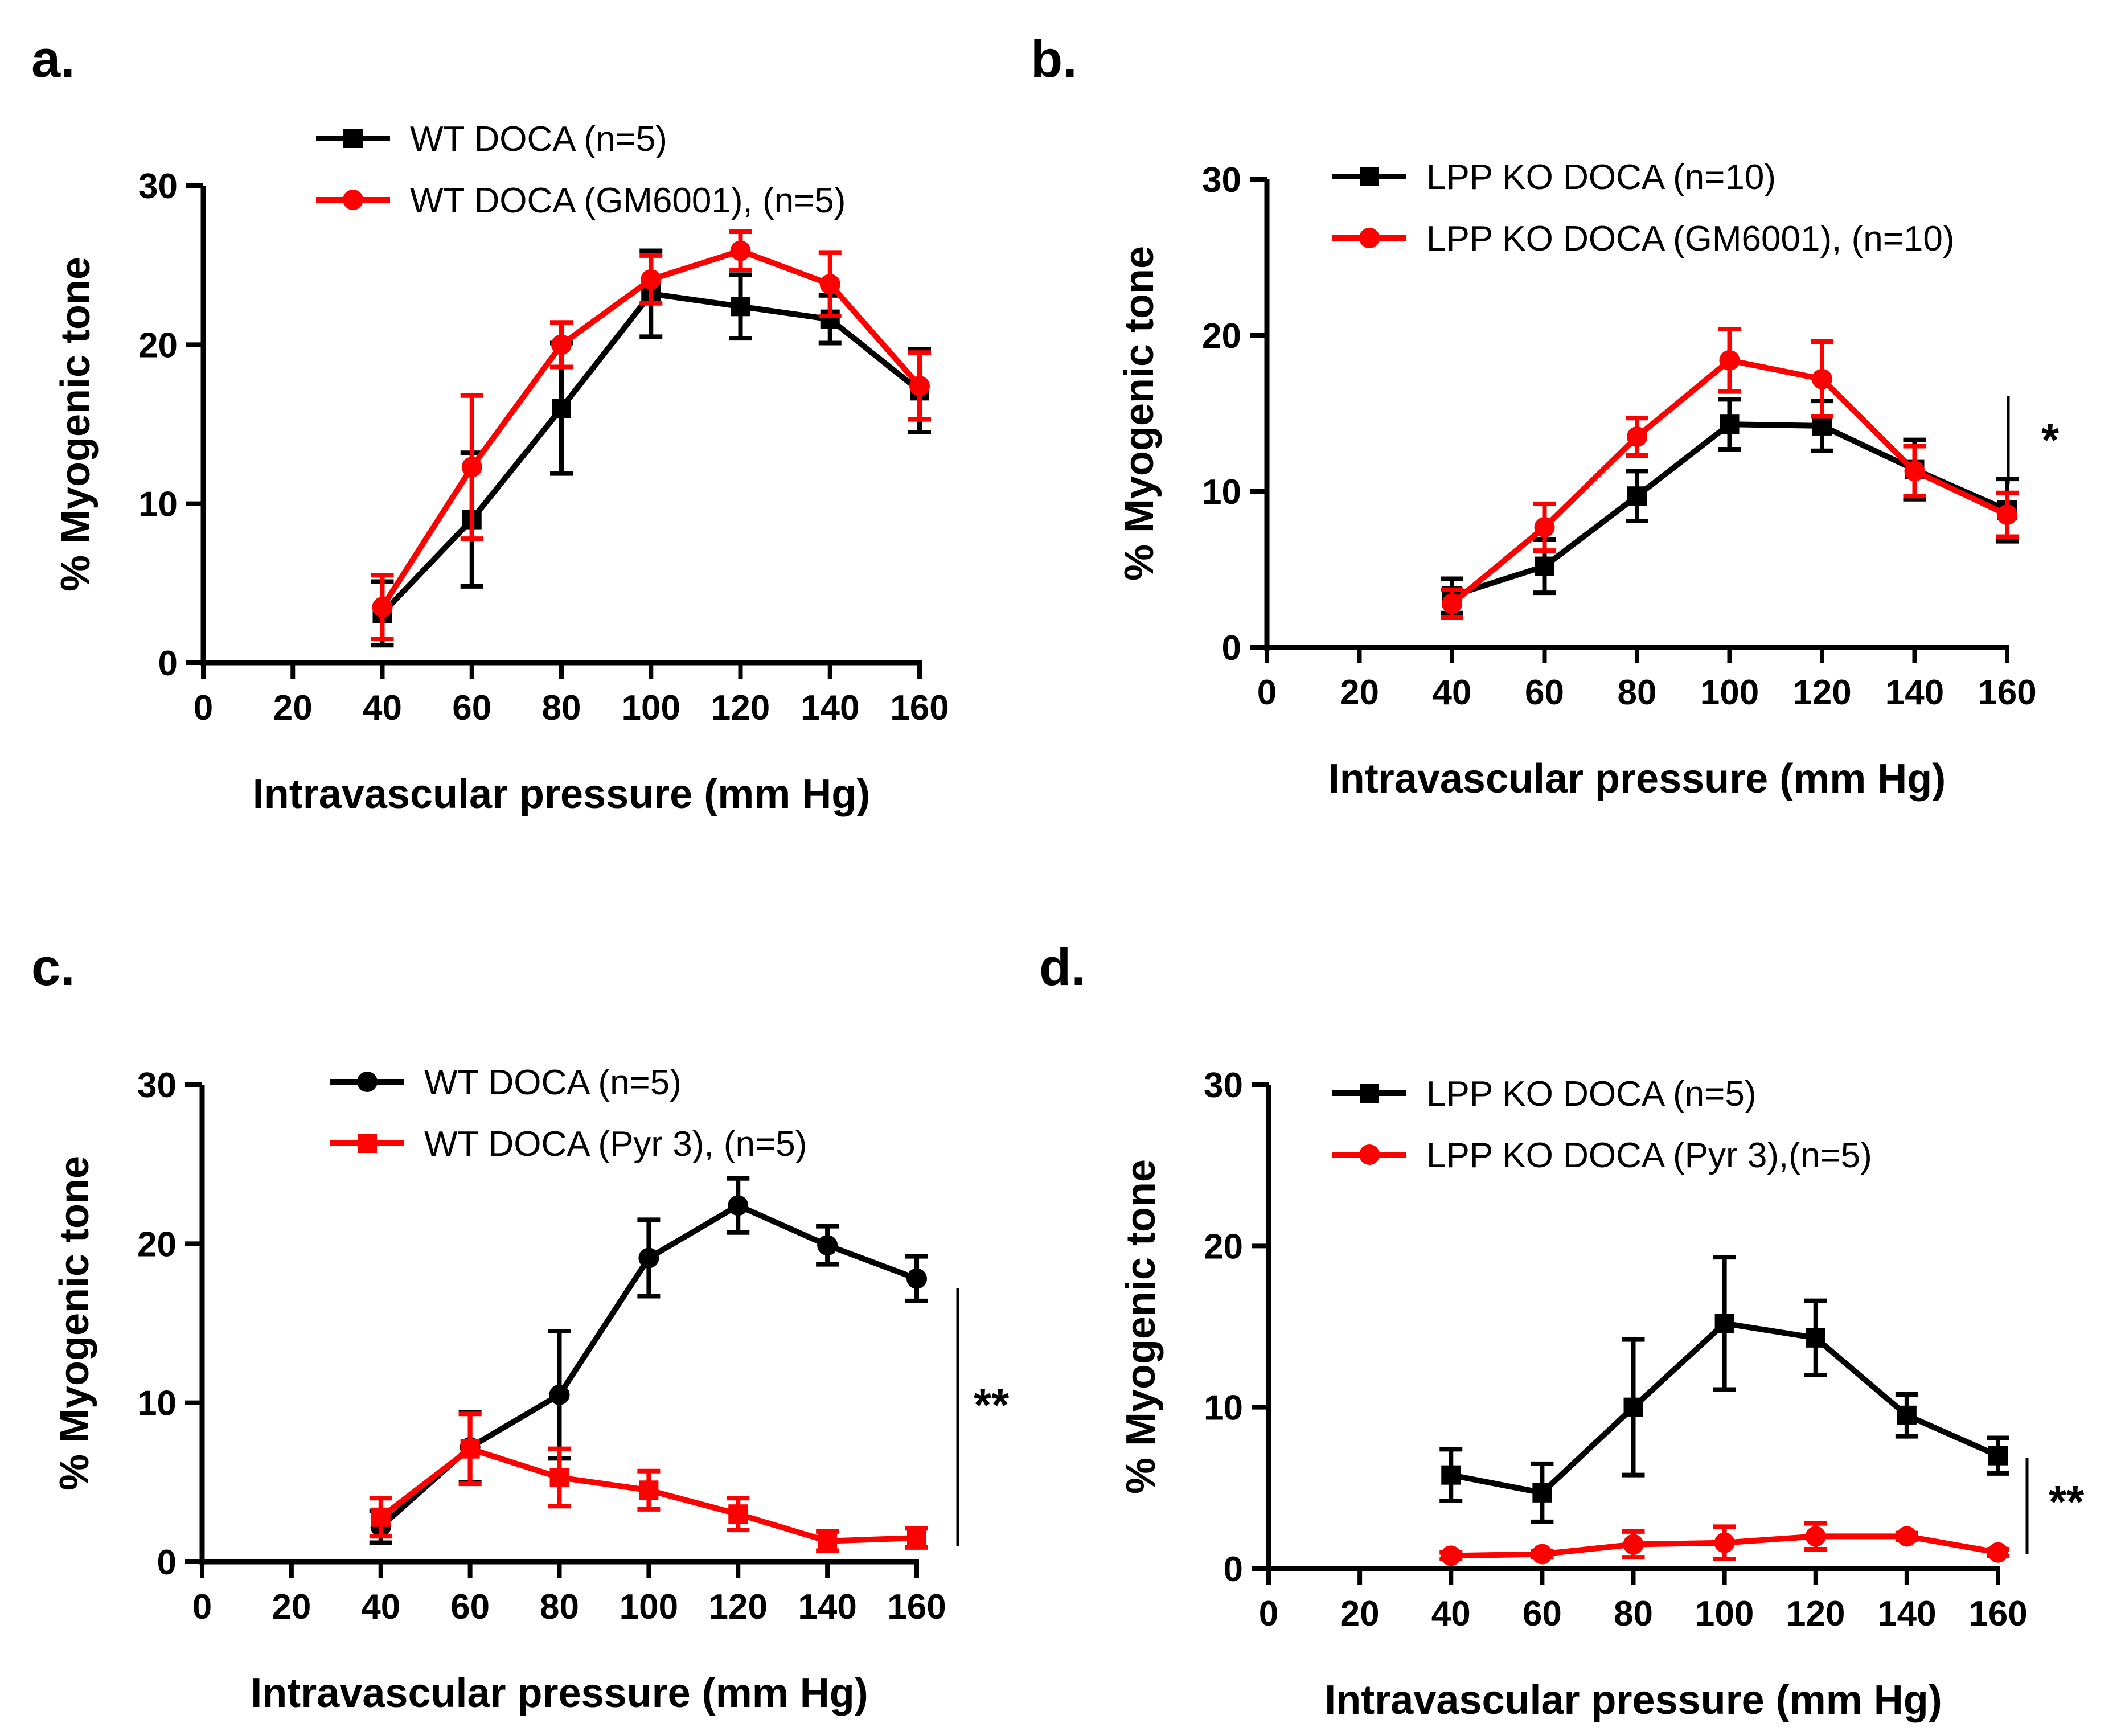 The width and height of the screenshot is (2125, 1736). Describe the element at coordinates (1633, 1700) in the screenshot. I see `x-axis-title: Intravascular pressure (mm Hg)` at that location.